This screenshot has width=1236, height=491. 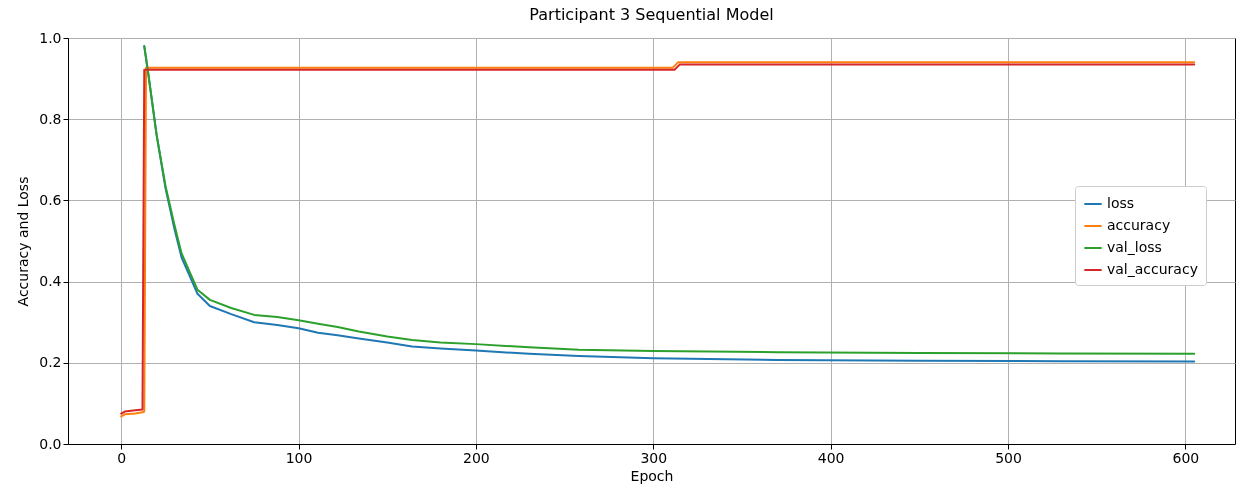 I want to click on x-axis-title: Epoch, so click(x=652, y=475).